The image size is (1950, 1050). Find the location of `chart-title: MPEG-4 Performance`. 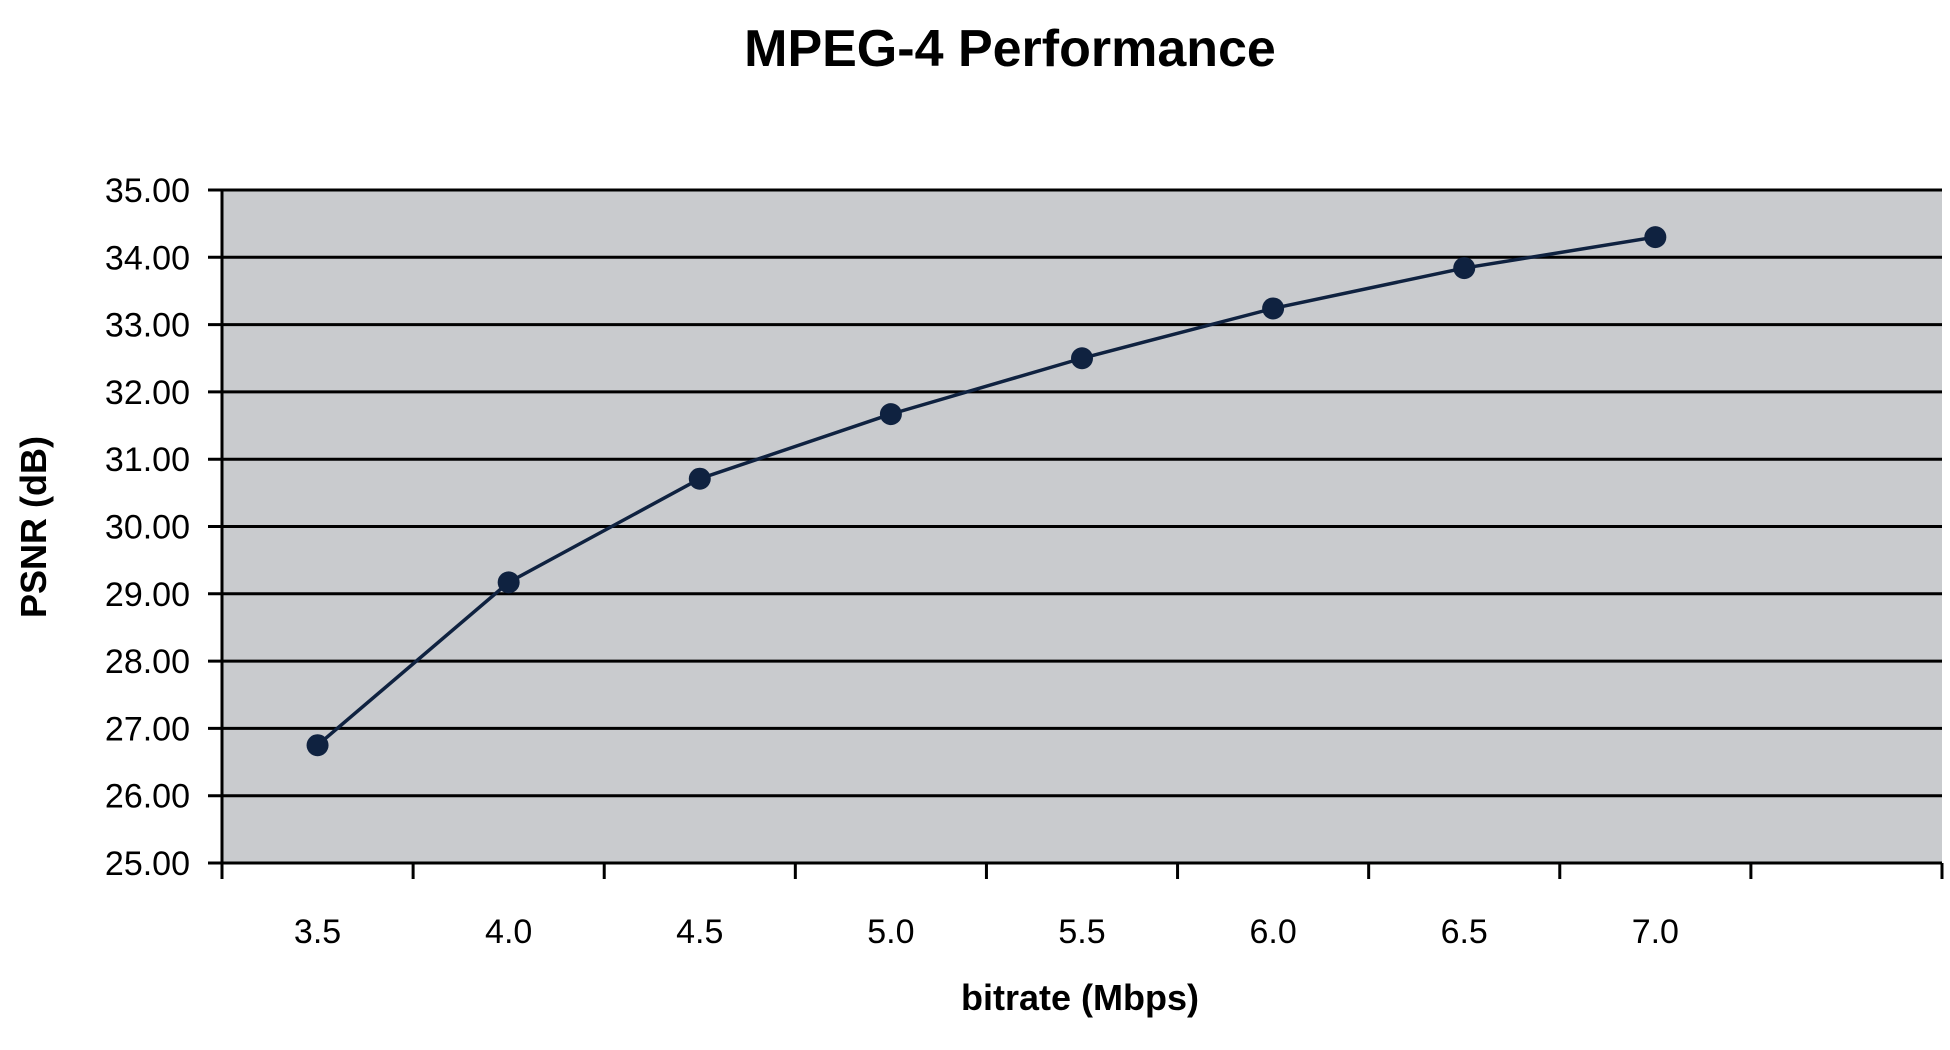

chart-title: MPEG-4 Performance is located at coordinates (1010, 49).